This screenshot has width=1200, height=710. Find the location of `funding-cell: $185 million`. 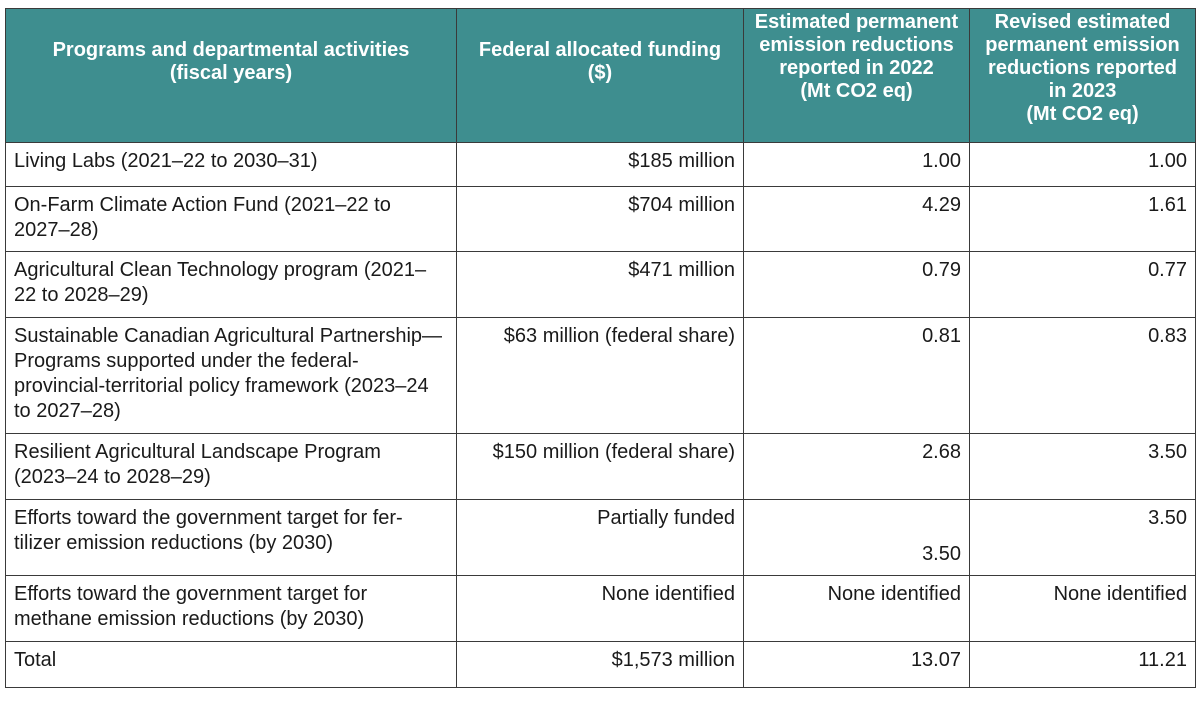

funding-cell: $185 million is located at coordinates (600, 164).